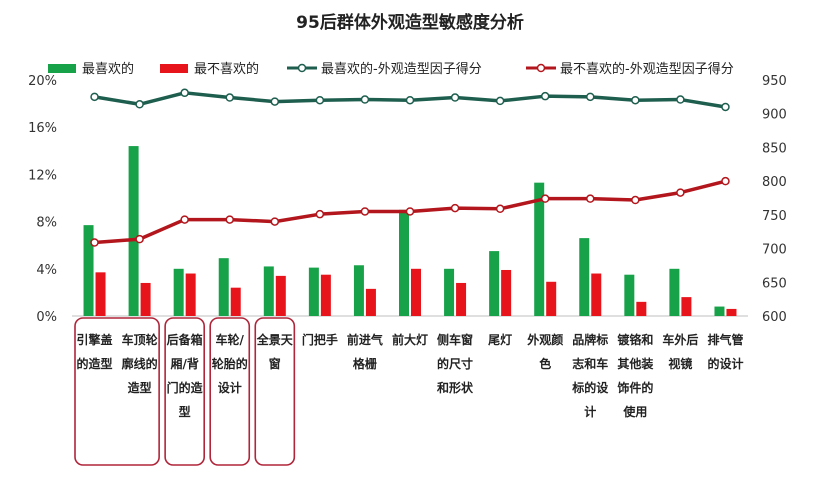  What do you see at coordinates (635, 339) in the screenshot?
I see `category-label: 镀铬和` at bounding box center [635, 339].